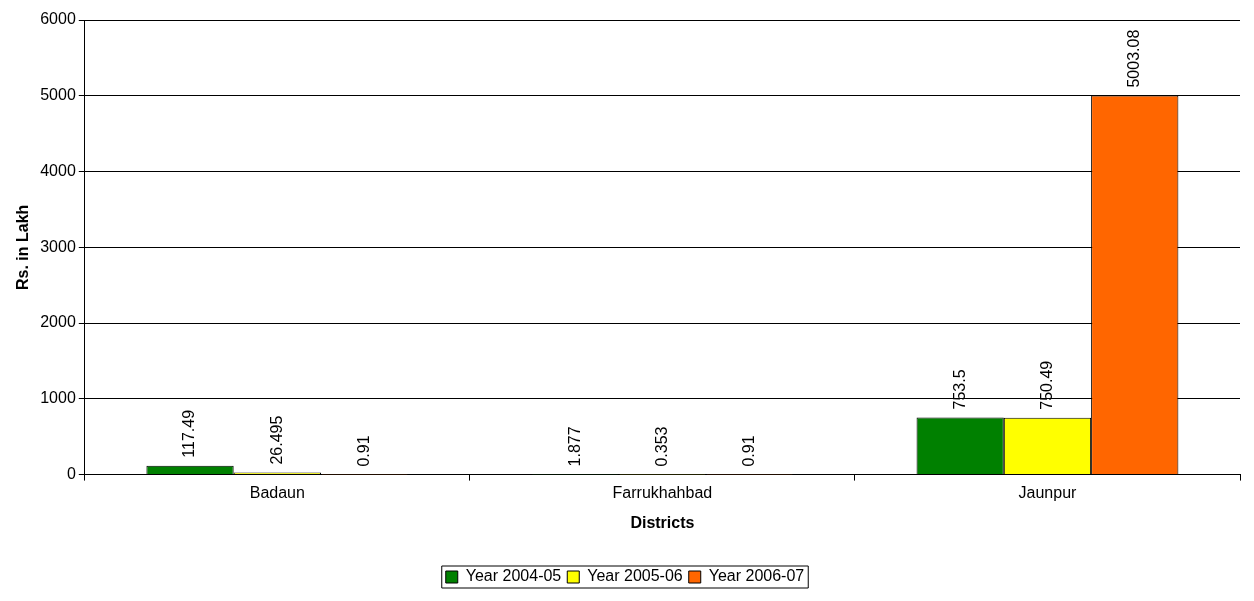 The image size is (1254, 601). Describe the element at coordinates (58, 95) in the screenshot. I see `y-tick-label: 5000` at that location.